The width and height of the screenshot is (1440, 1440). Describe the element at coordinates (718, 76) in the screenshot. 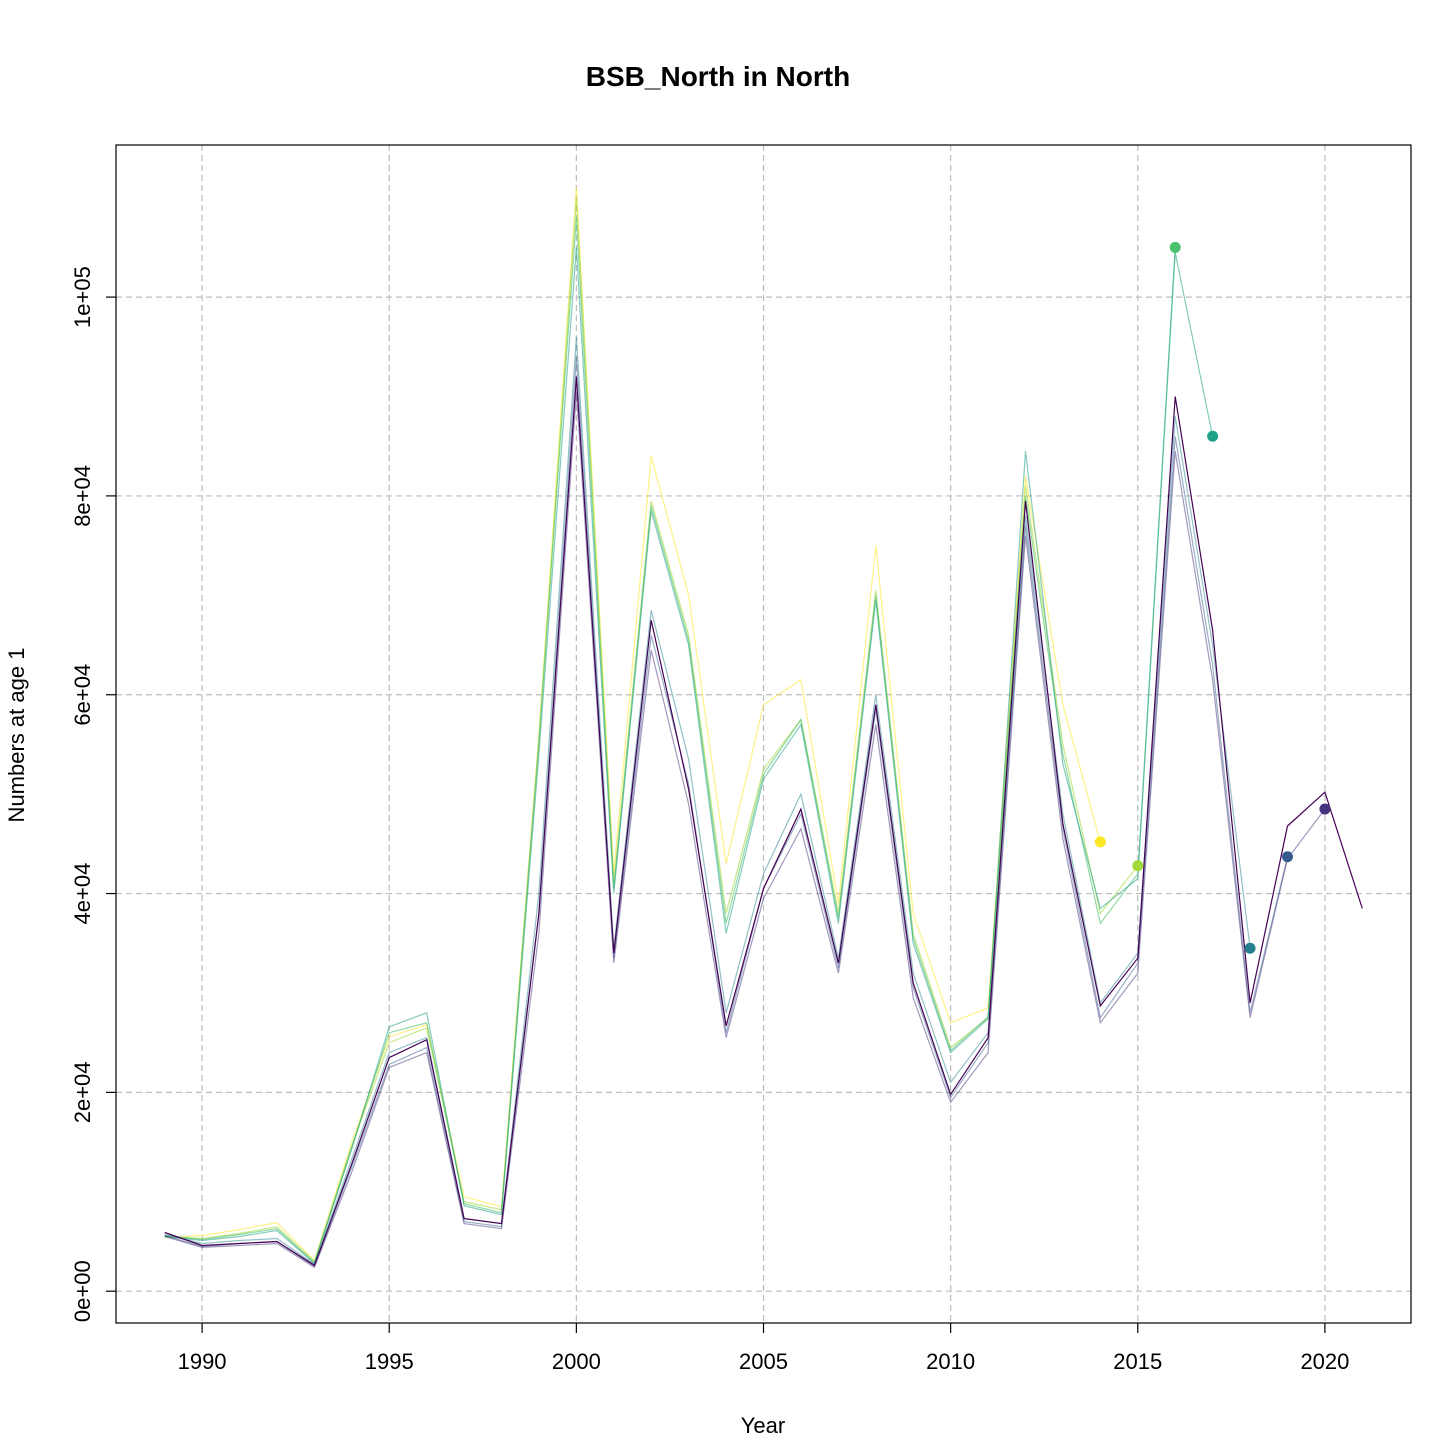

I see `chart-title: BSB_North in North` at that location.